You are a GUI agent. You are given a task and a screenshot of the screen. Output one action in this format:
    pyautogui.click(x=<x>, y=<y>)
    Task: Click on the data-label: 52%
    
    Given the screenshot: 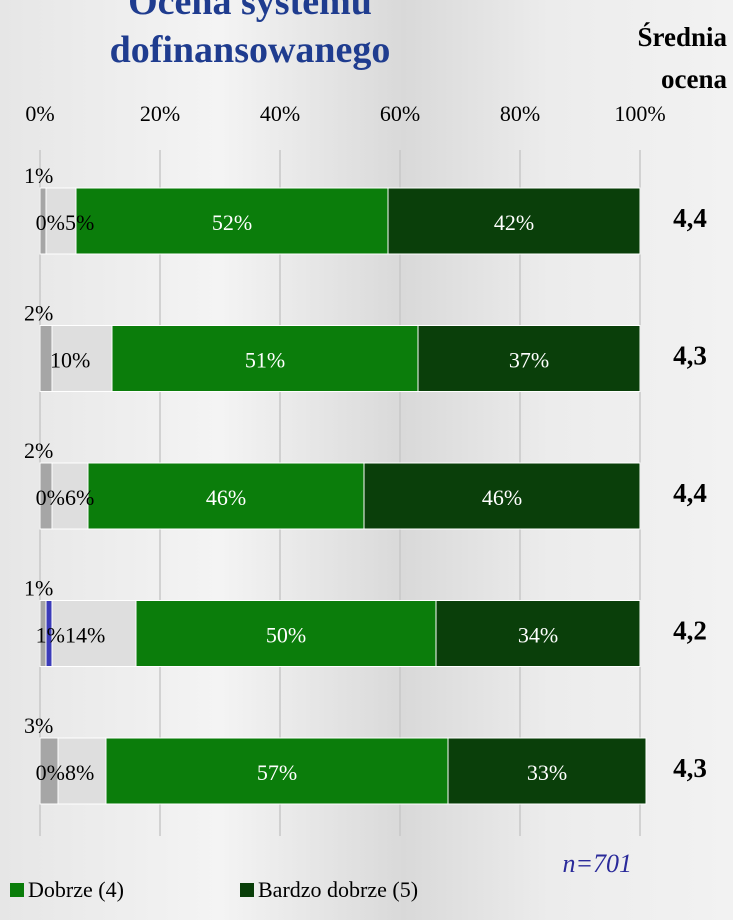 What is the action you would take?
    pyautogui.click(x=232, y=222)
    